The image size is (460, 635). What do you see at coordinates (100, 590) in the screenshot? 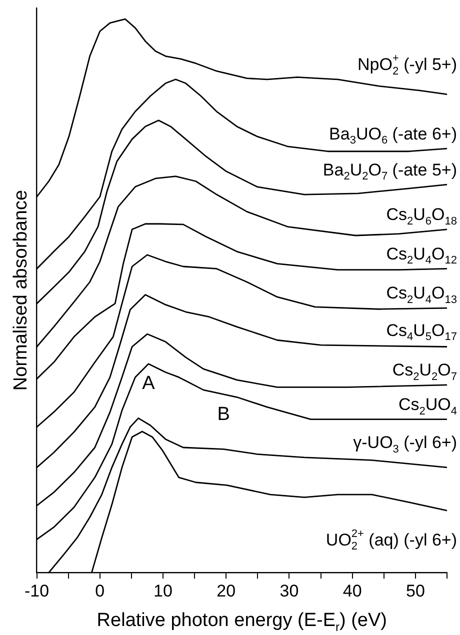
I see `x-tick-label: 0` at bounding box center [100, 590].